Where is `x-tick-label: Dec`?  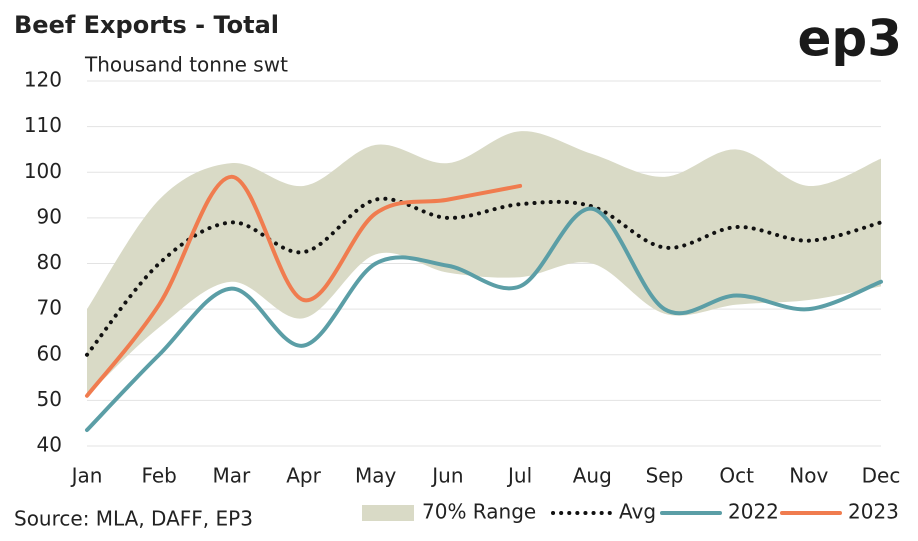
x-tick-label: Dec is located at coordinates (881, 476).